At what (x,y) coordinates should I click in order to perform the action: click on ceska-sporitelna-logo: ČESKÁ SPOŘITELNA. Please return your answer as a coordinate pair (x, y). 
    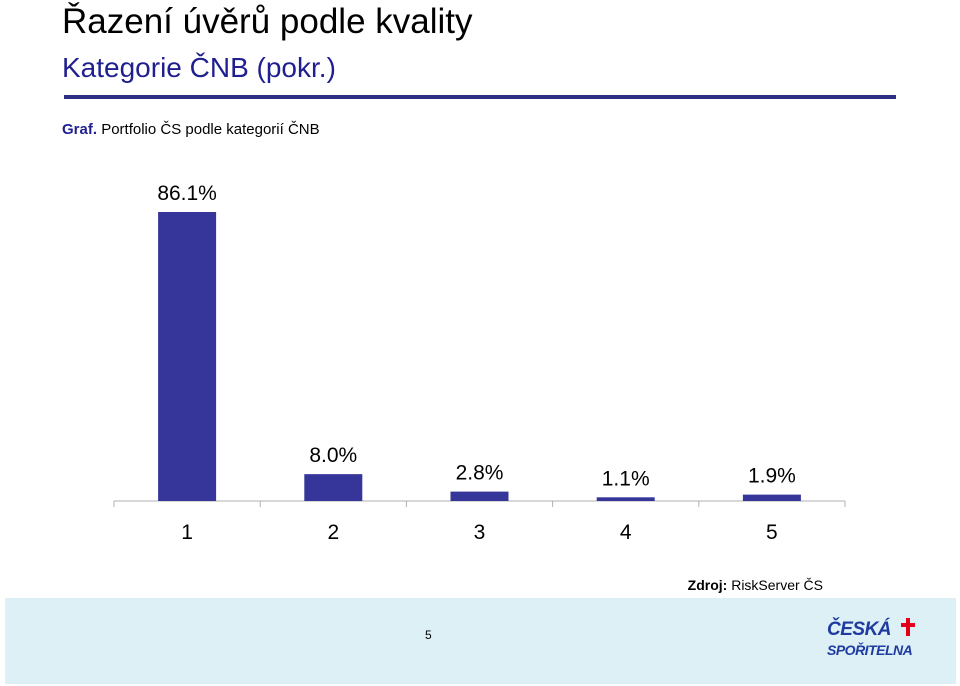
    Looking at the image, I should click on (873, 638).